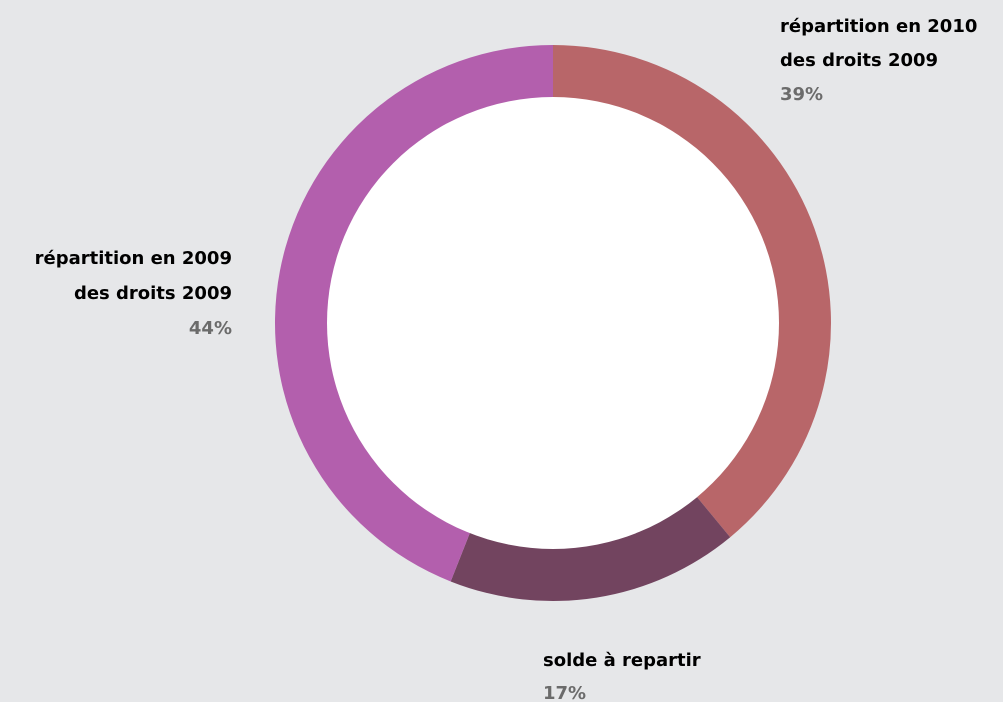  What do you see at coordinates (153, 293) in the screenshot?
I see `slice-label-3-line-2: des droits 2009` at bounding box center [153, 293].